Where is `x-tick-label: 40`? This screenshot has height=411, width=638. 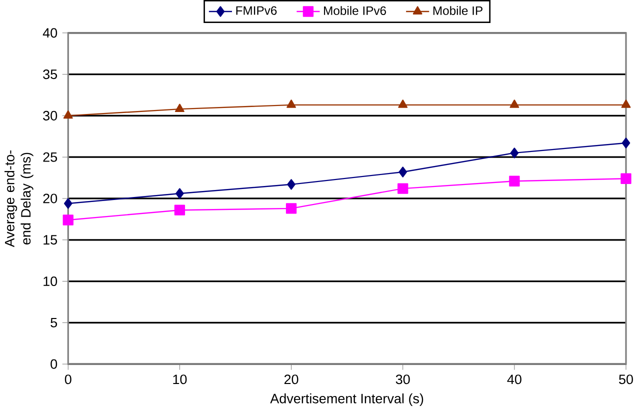 x-tick-label: 40 is located at coordinates (514, 379).